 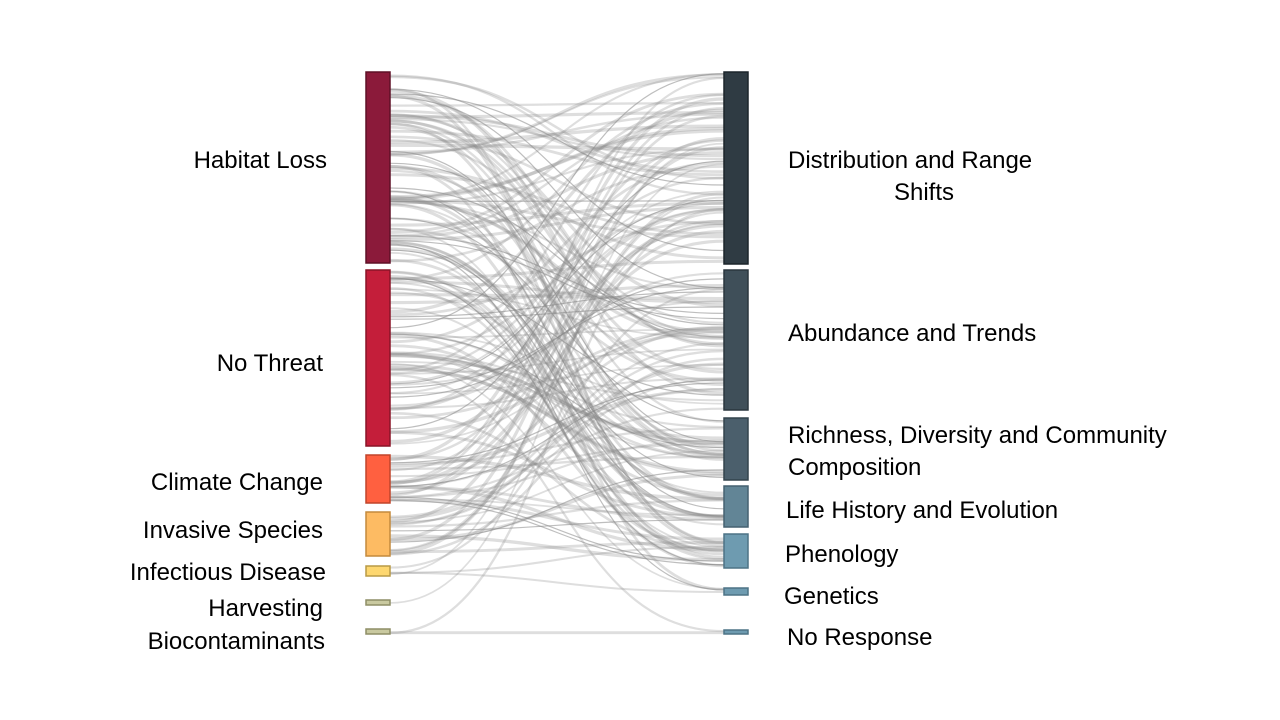 What do you see at coordinates (736, 506) in the screenshot?
I see `node-life-history` at bounding box center [736, 506].